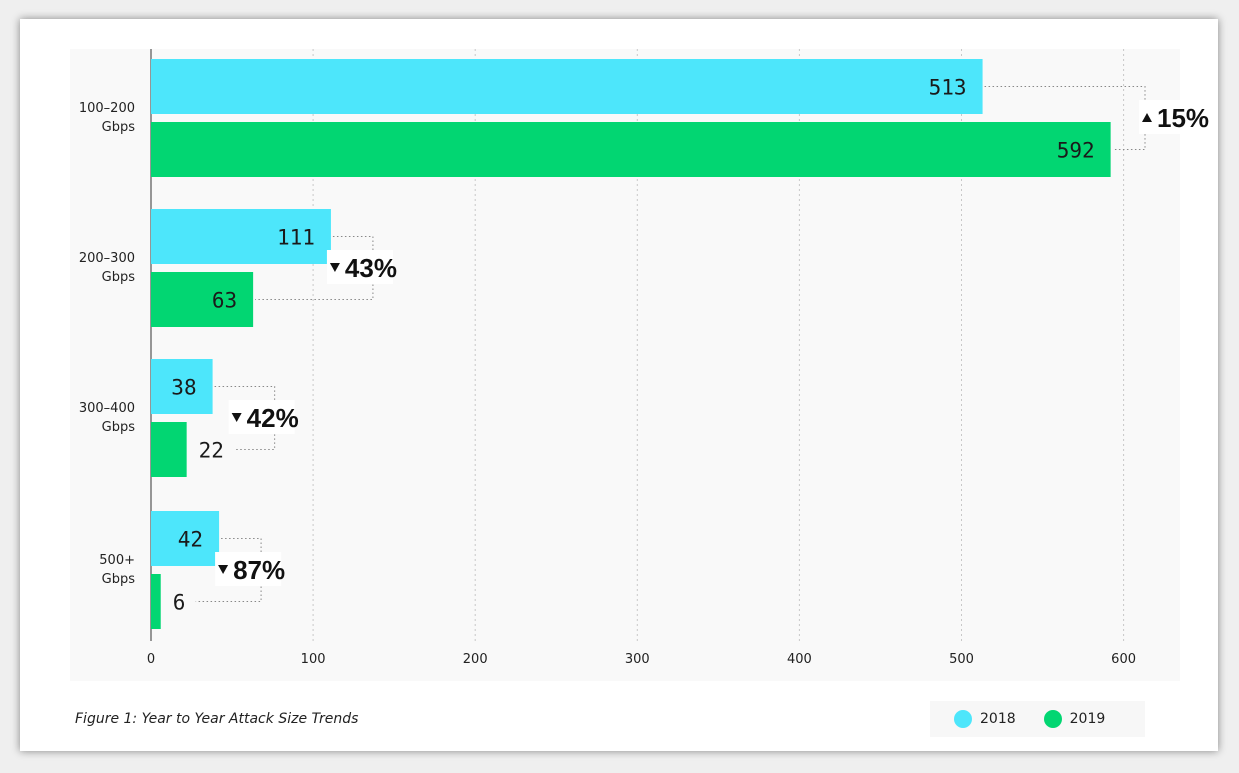 Image resolution: width=1239 pixels, height=773 pixels. Describe the element at coordinates (475, 659) in the screenshot. I see `x-tick-label: 200` at that location.